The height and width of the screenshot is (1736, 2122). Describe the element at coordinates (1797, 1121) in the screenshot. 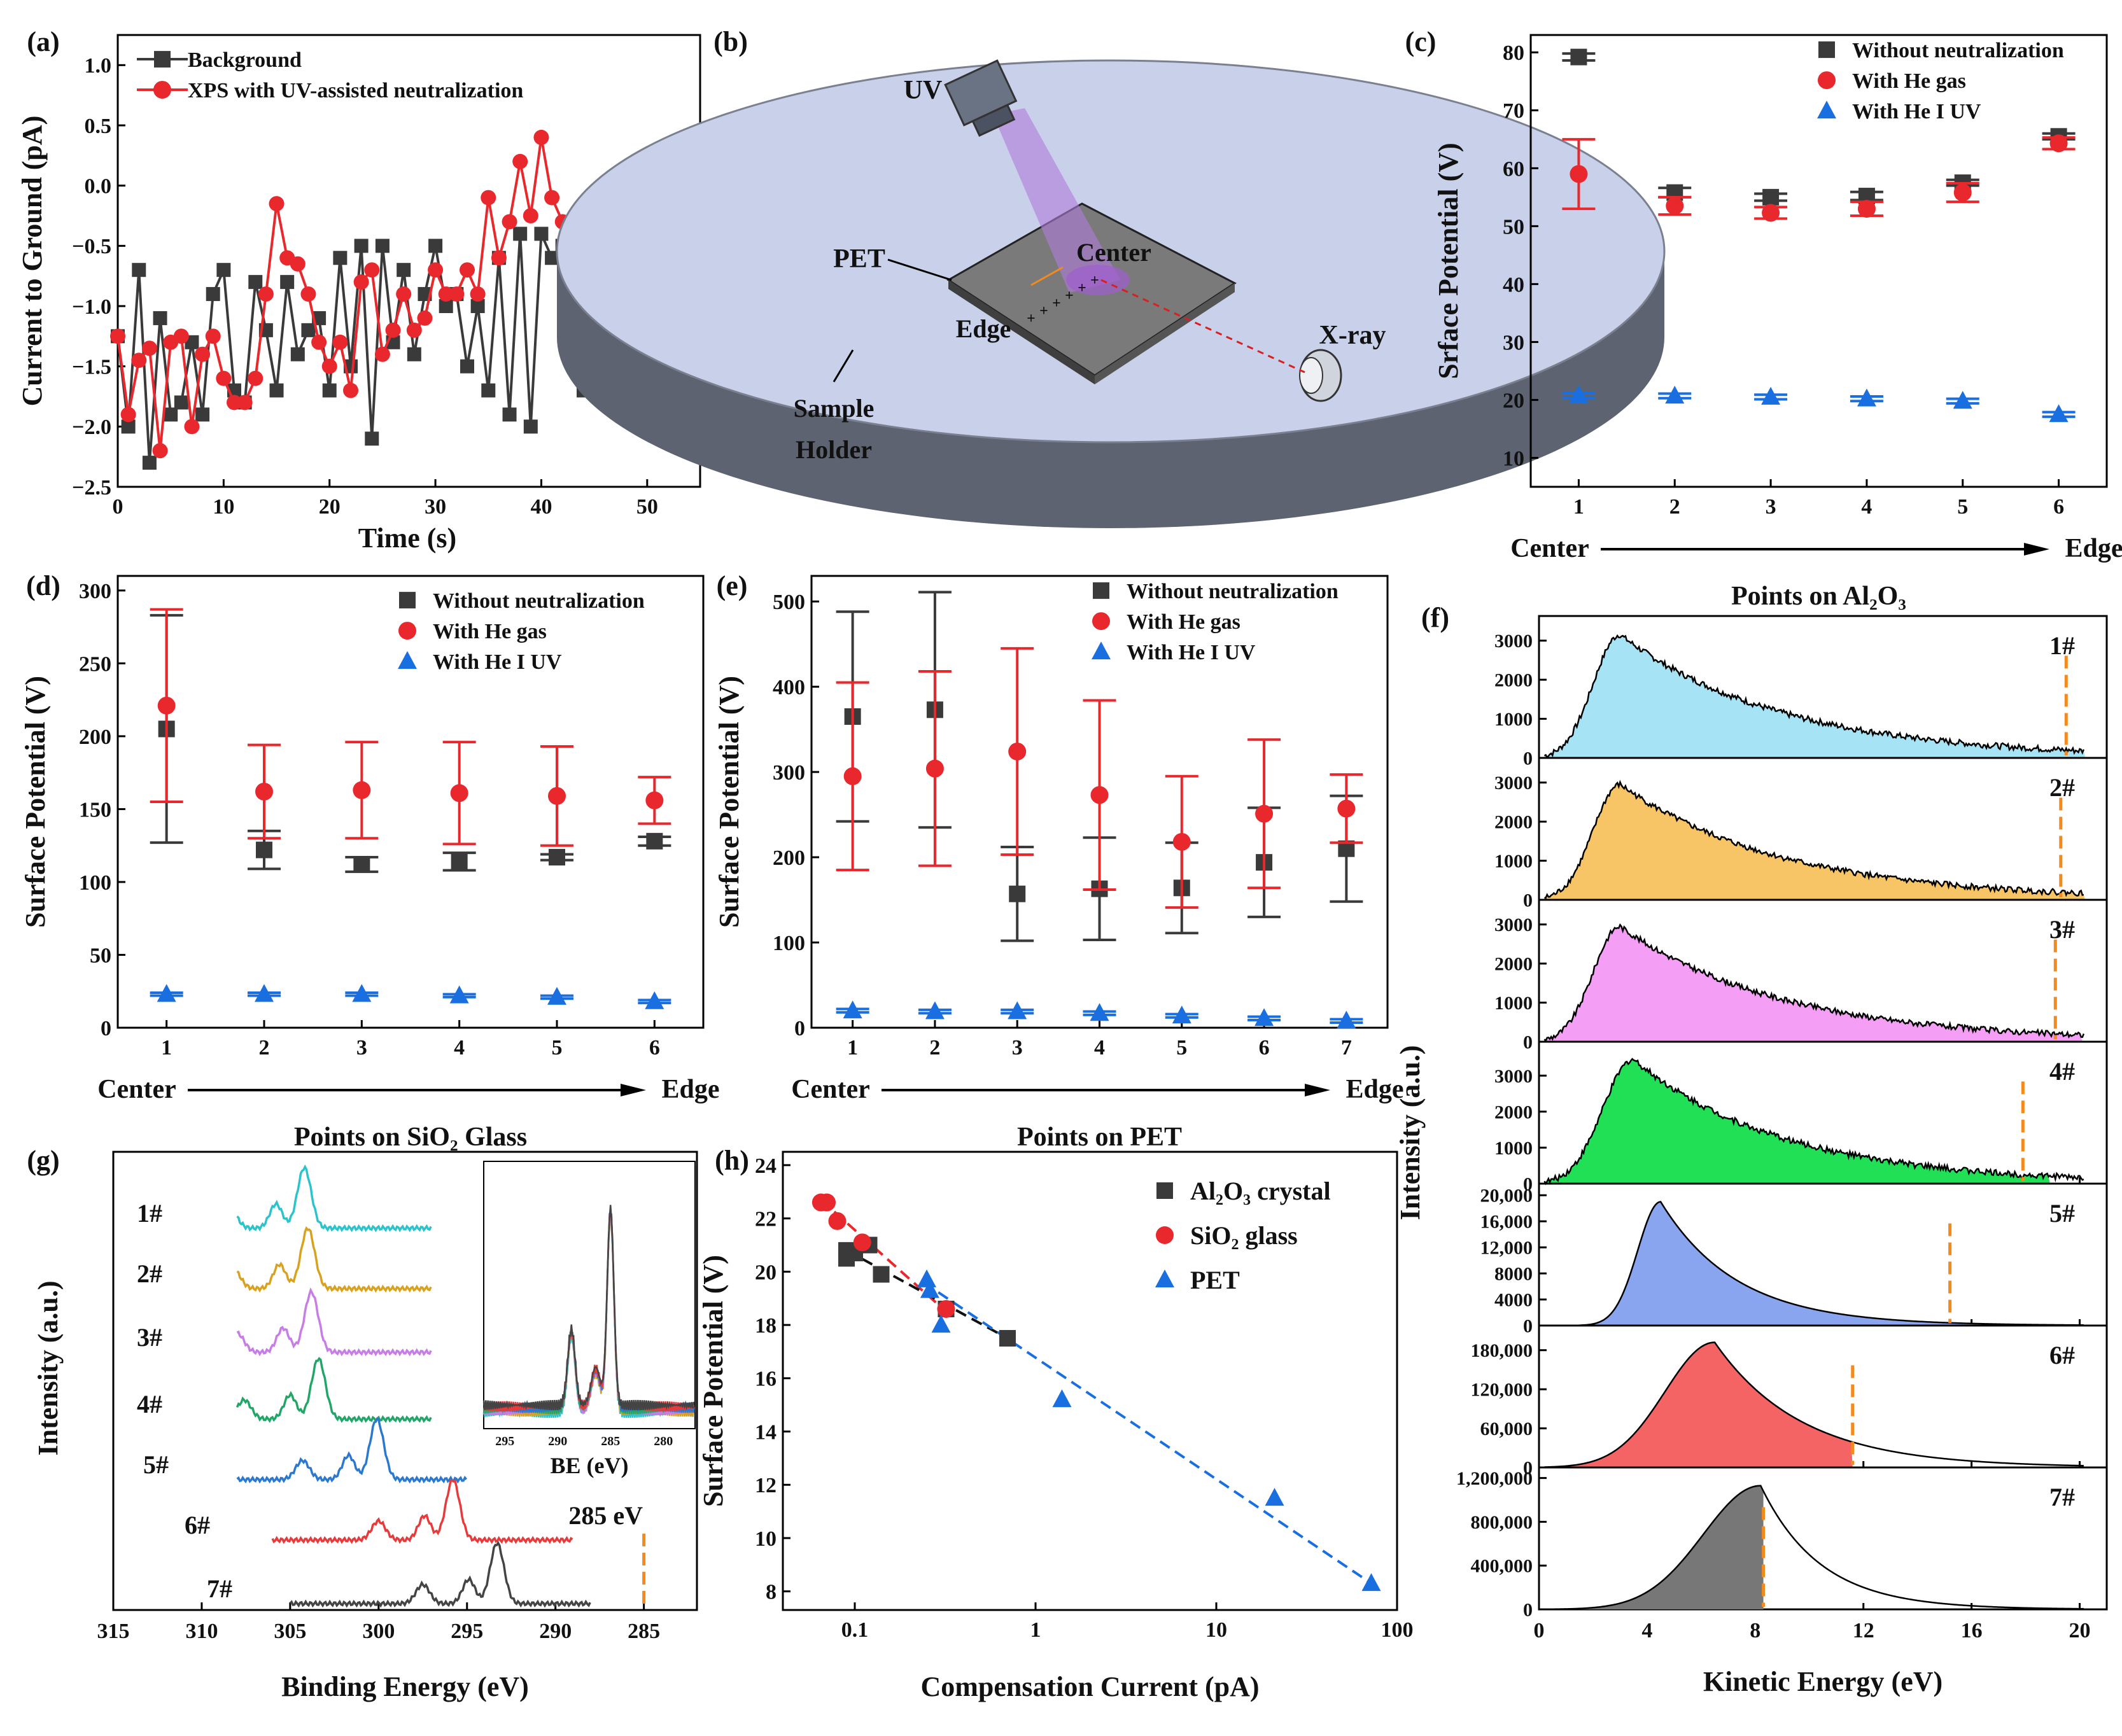

I see `f3-spectrum-fill` at that location.